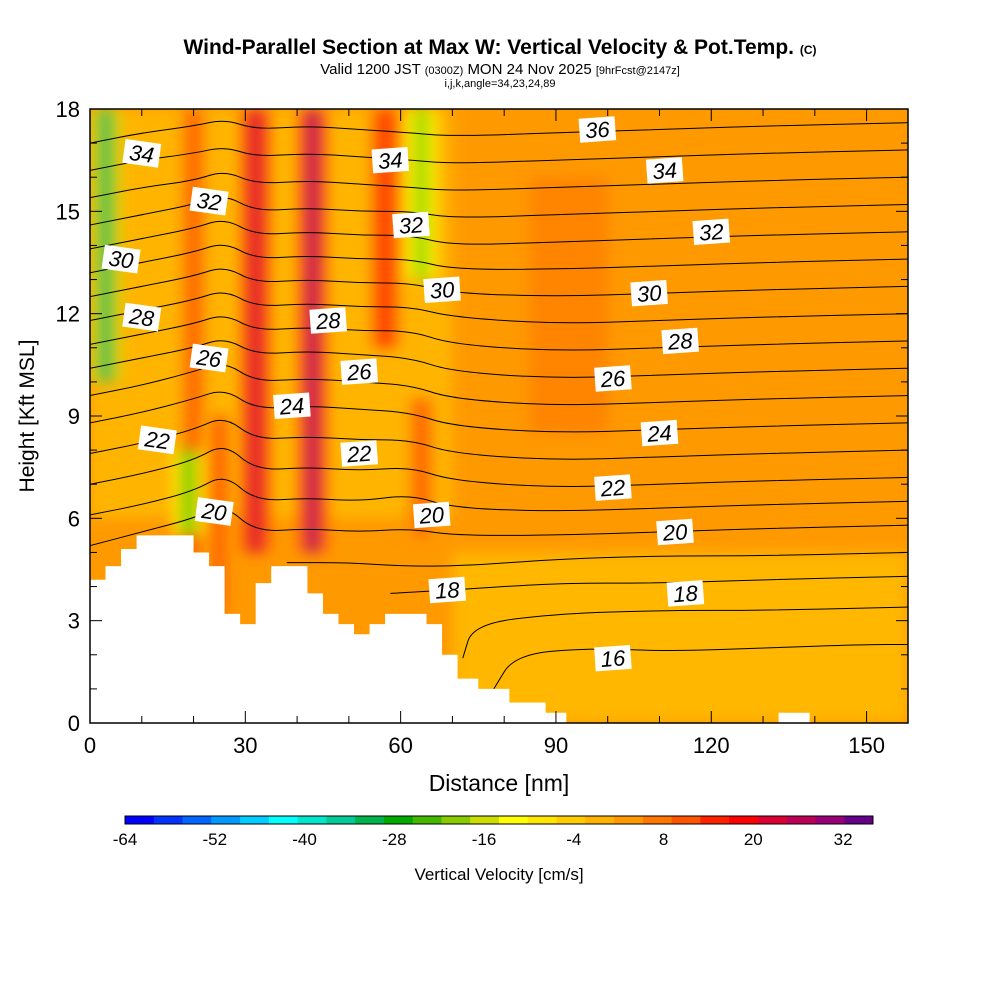 Image resolution: width=1000 pixels, height=1000 pixels. What do you see at coordinates (68, 314) in the screenshot?
I see `y-tick-label: 12` at bounding box center [68, 314].